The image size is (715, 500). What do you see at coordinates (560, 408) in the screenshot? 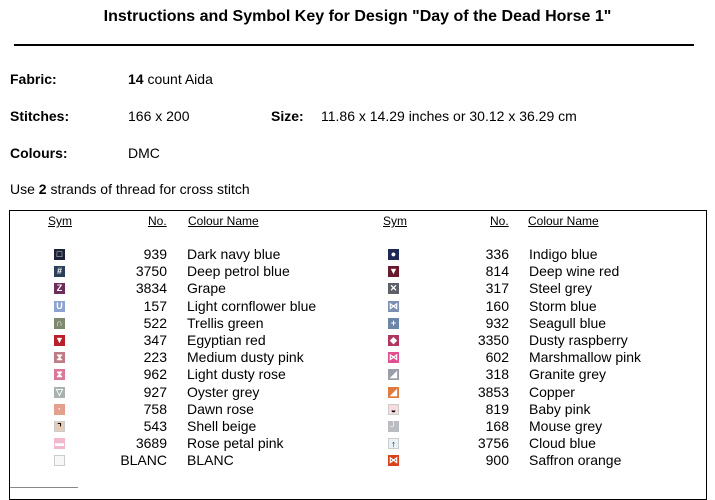
I see `colour-name: Baby pink` at bounding box center [560, 408].